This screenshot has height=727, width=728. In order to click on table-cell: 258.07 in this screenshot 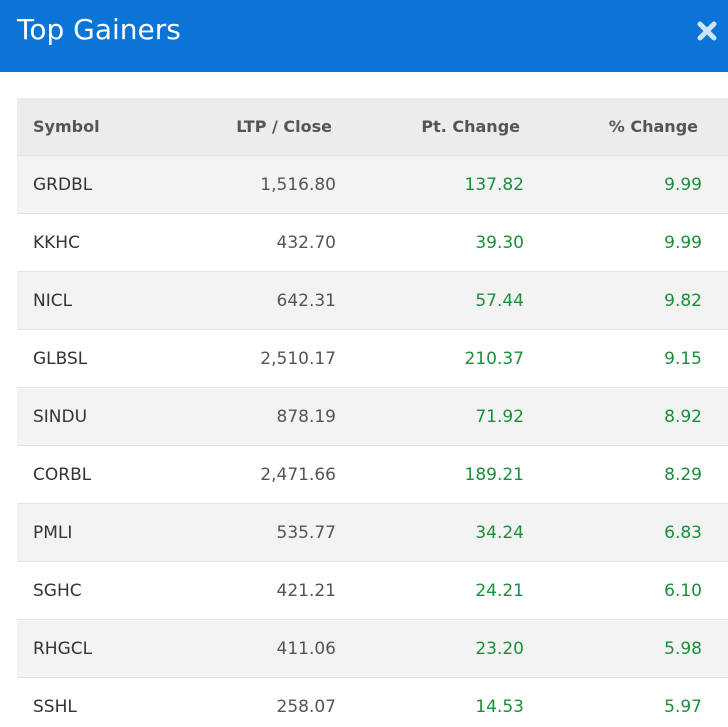, I will do `click(306, 707)`.